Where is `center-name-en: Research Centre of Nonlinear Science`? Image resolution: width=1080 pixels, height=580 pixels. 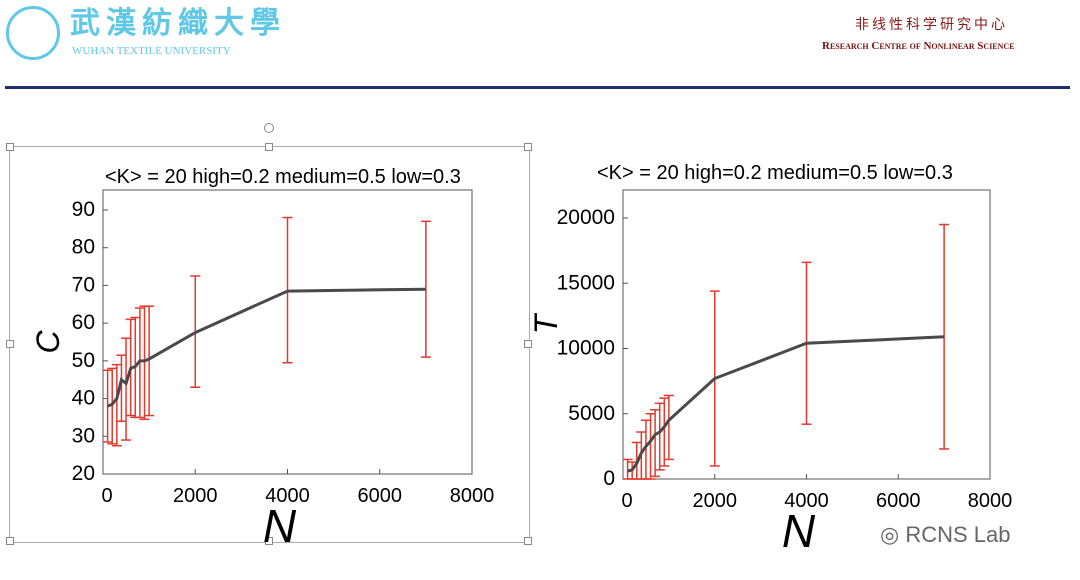
center-name-en: Research Centre of Nonlinear Science is located at coordinates (918, 46).